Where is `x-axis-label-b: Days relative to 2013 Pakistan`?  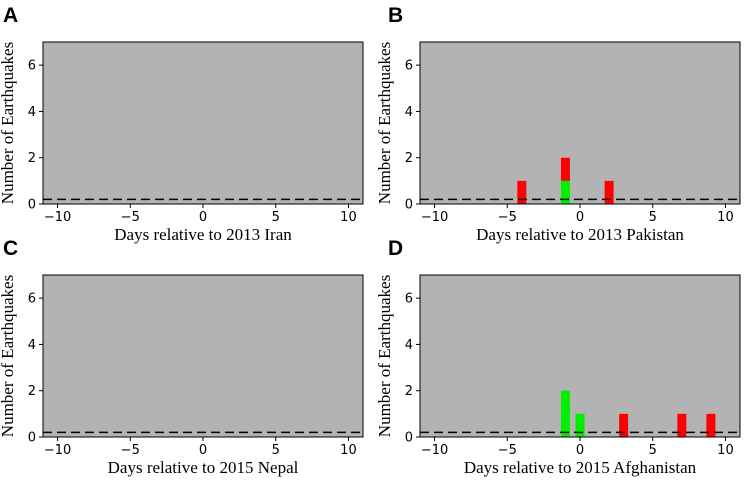
x-axis-label-b: Days relative to 2013 Pakistan is located at coordinates (580, 234).